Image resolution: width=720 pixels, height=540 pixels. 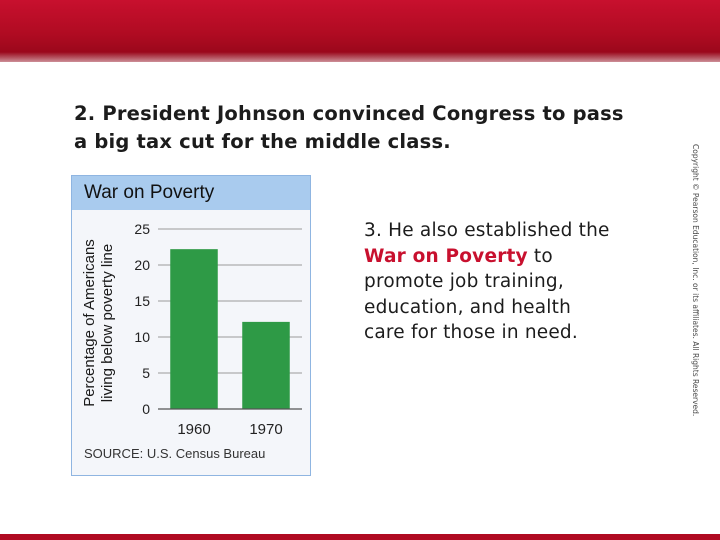 What do you see at coordinates (446, 256) in the screenshot?
I see `war-on-poverty-emphasis: War on Poverty` at bounding box center [446, 256].